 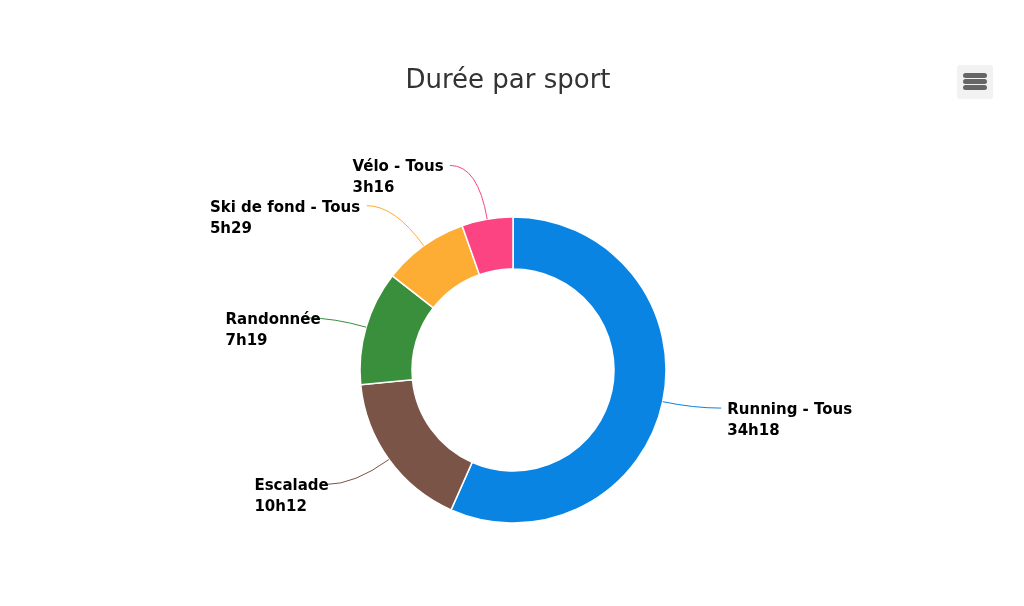 I want to click on data-label: 10h12, so click(x=280, y=506).